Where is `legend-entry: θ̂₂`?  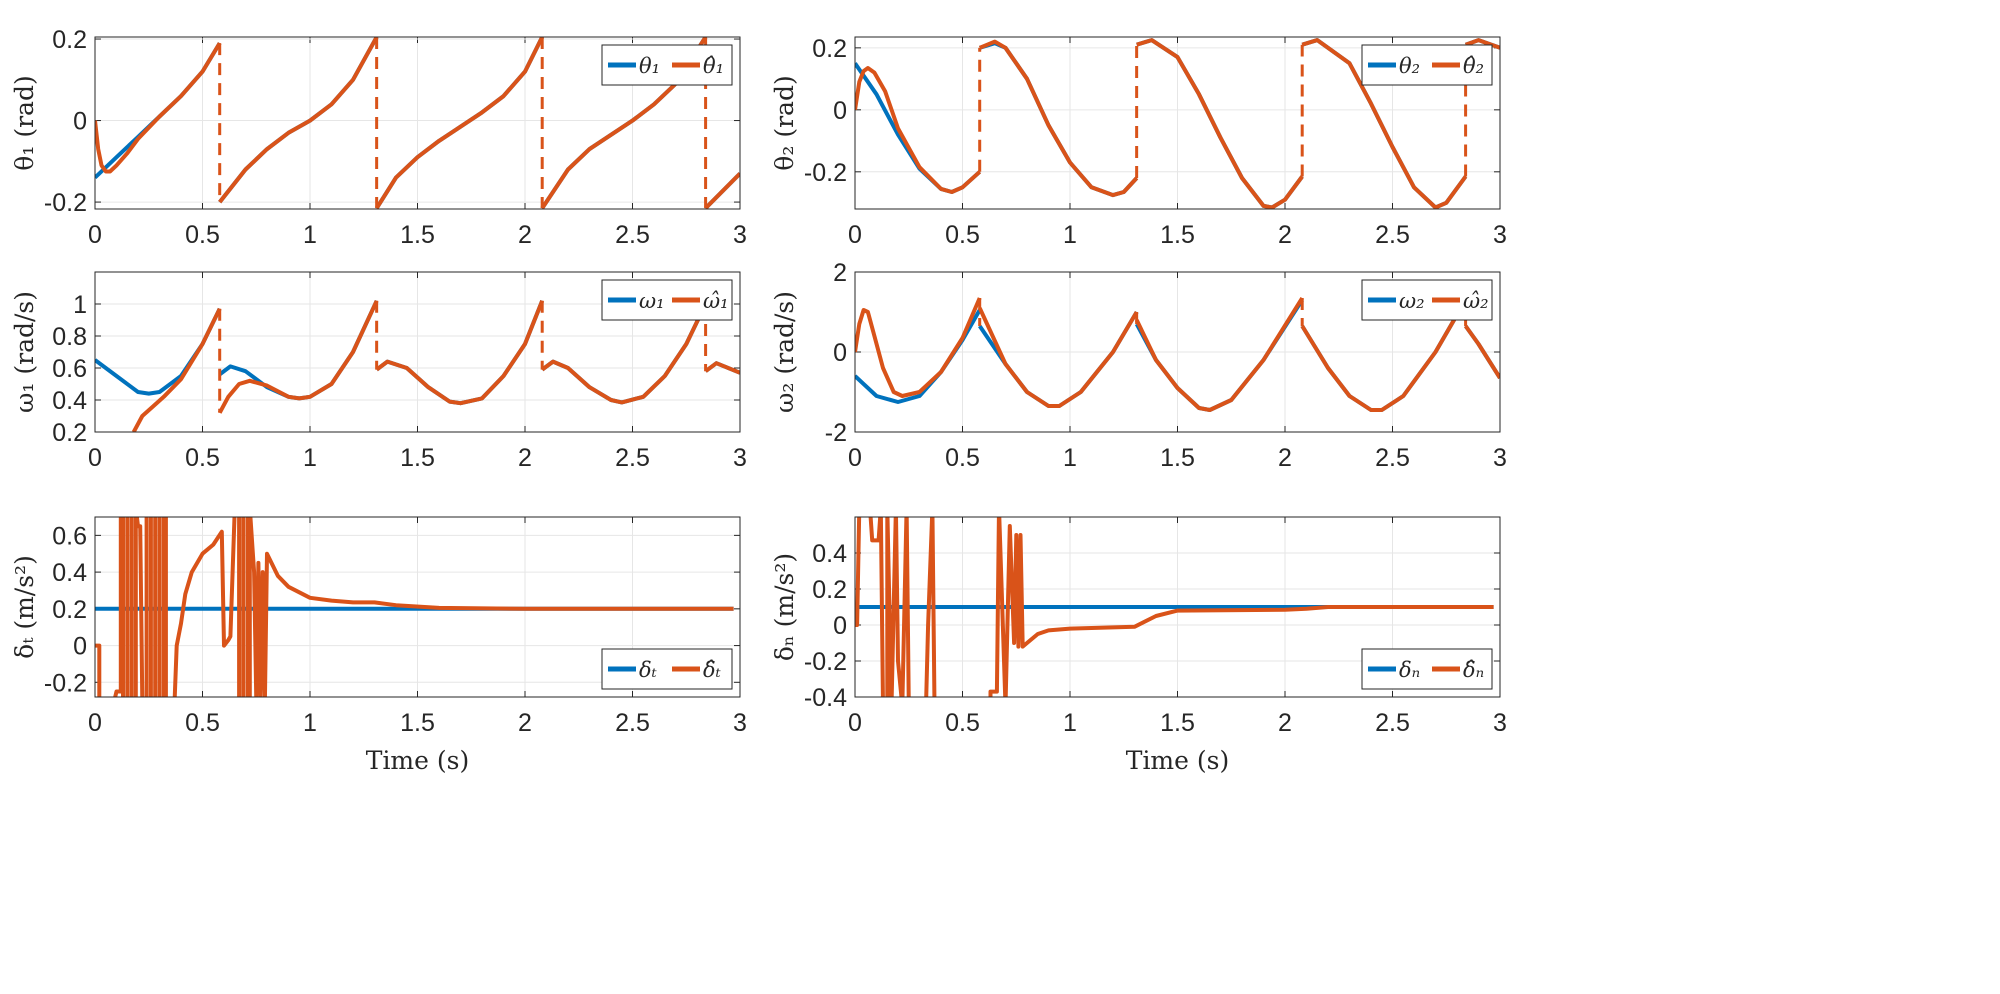 legend-entry: θ̂₂ is located at coordinates (1473, 66).